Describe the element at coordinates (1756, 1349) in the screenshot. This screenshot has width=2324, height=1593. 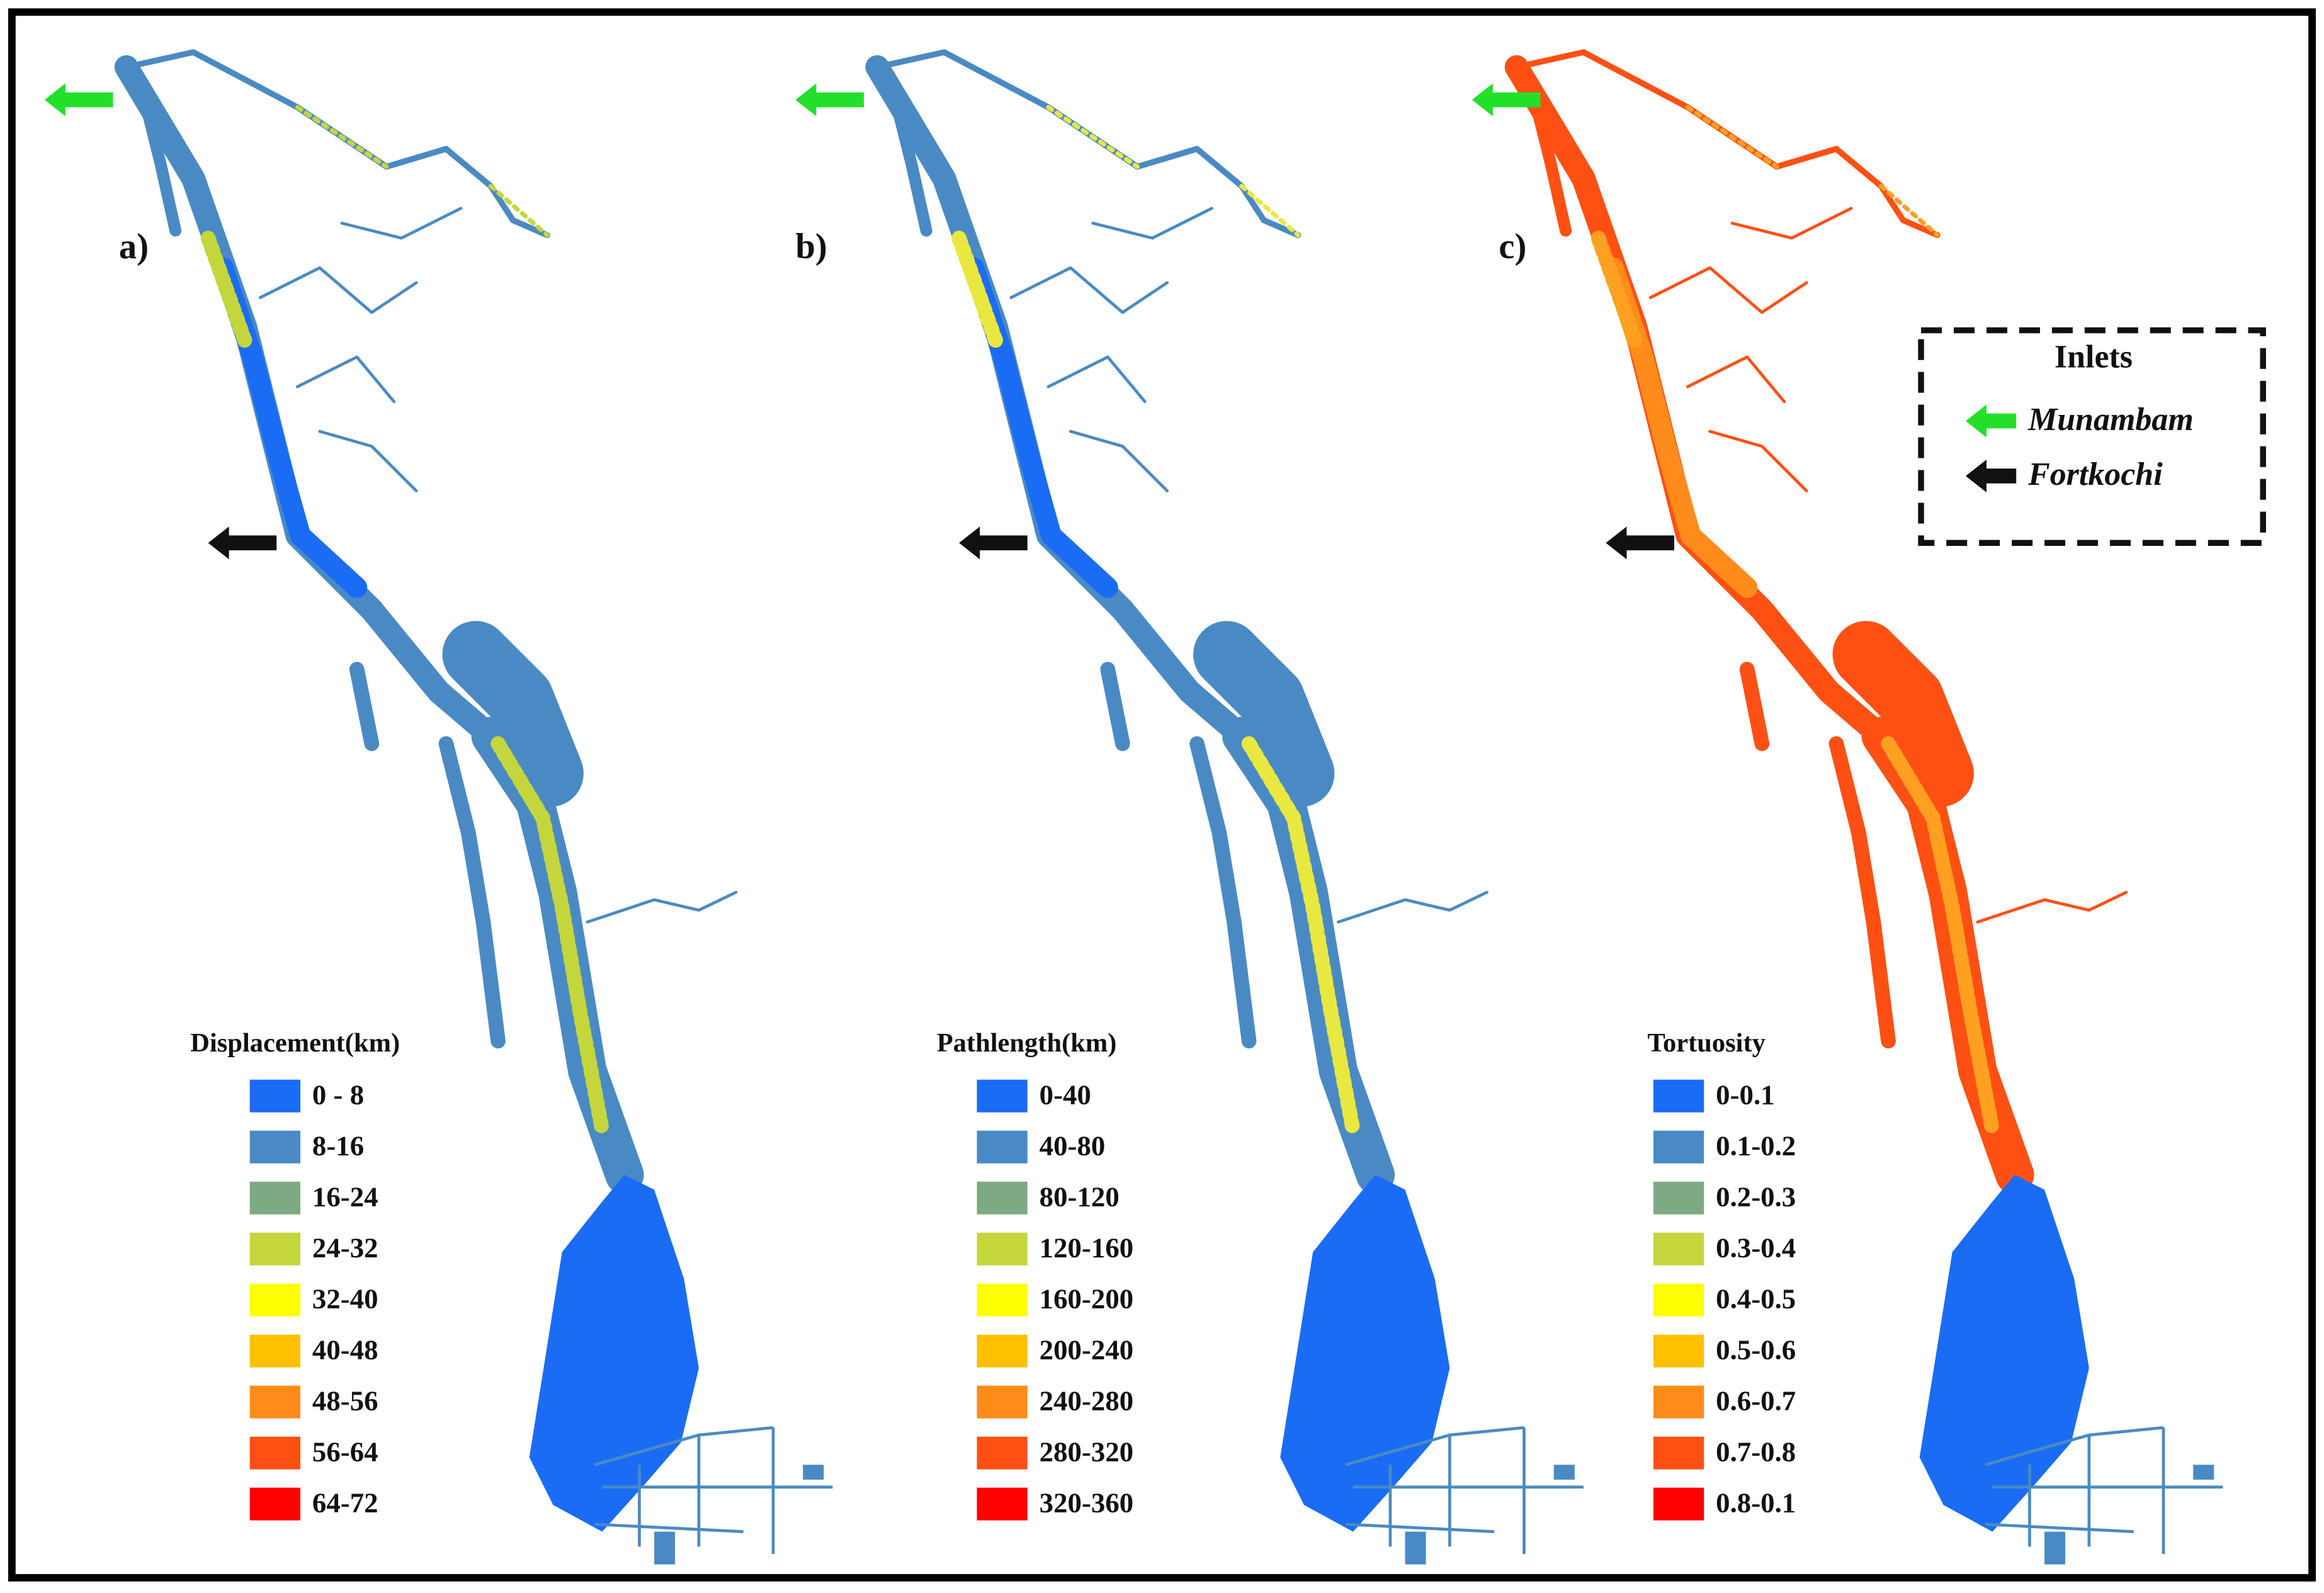
I see `legend-label: 0.5-0.6` at that location.